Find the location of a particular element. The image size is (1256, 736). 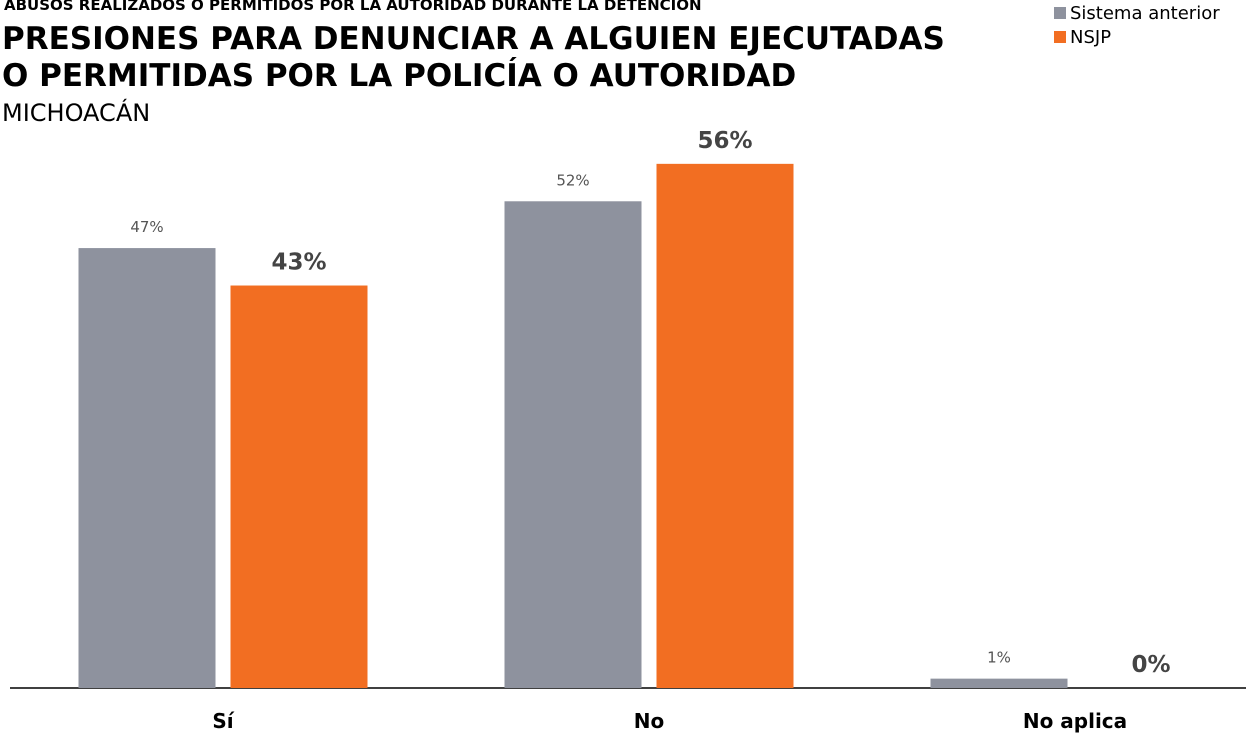

value-label: 47% is located at coordinates (146, 227).